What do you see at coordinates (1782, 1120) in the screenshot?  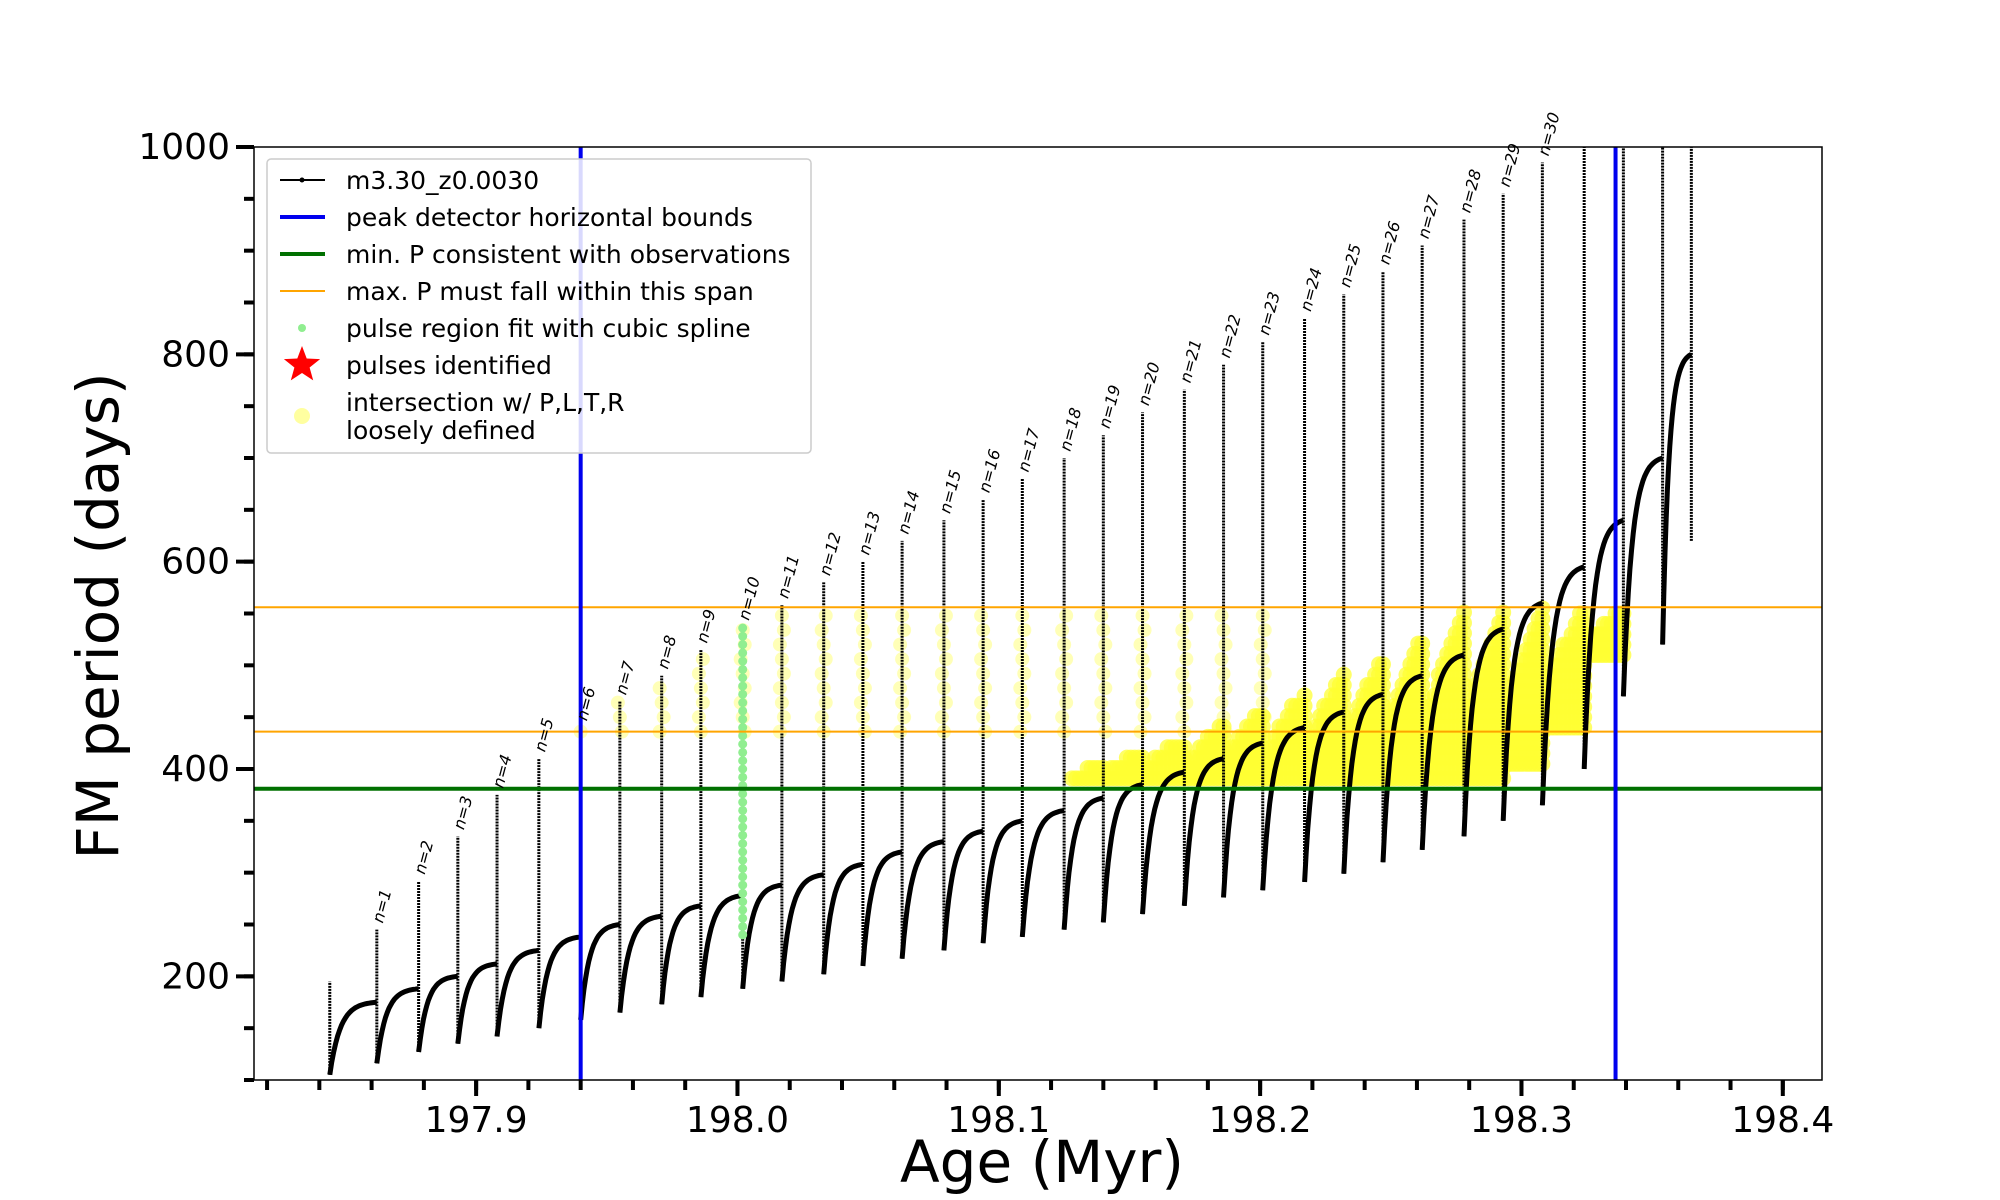 I see `x-tick-label: 198.4` at bounding box center [1782, 1120].